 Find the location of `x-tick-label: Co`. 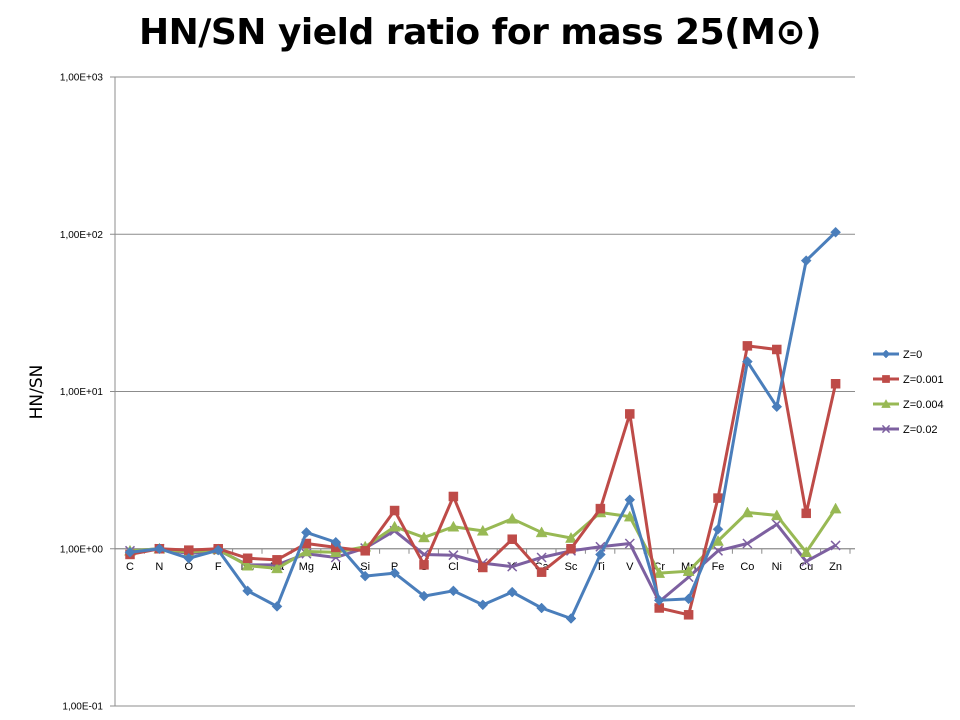

x-tick-label: Co is located at coordinates (747, 567).